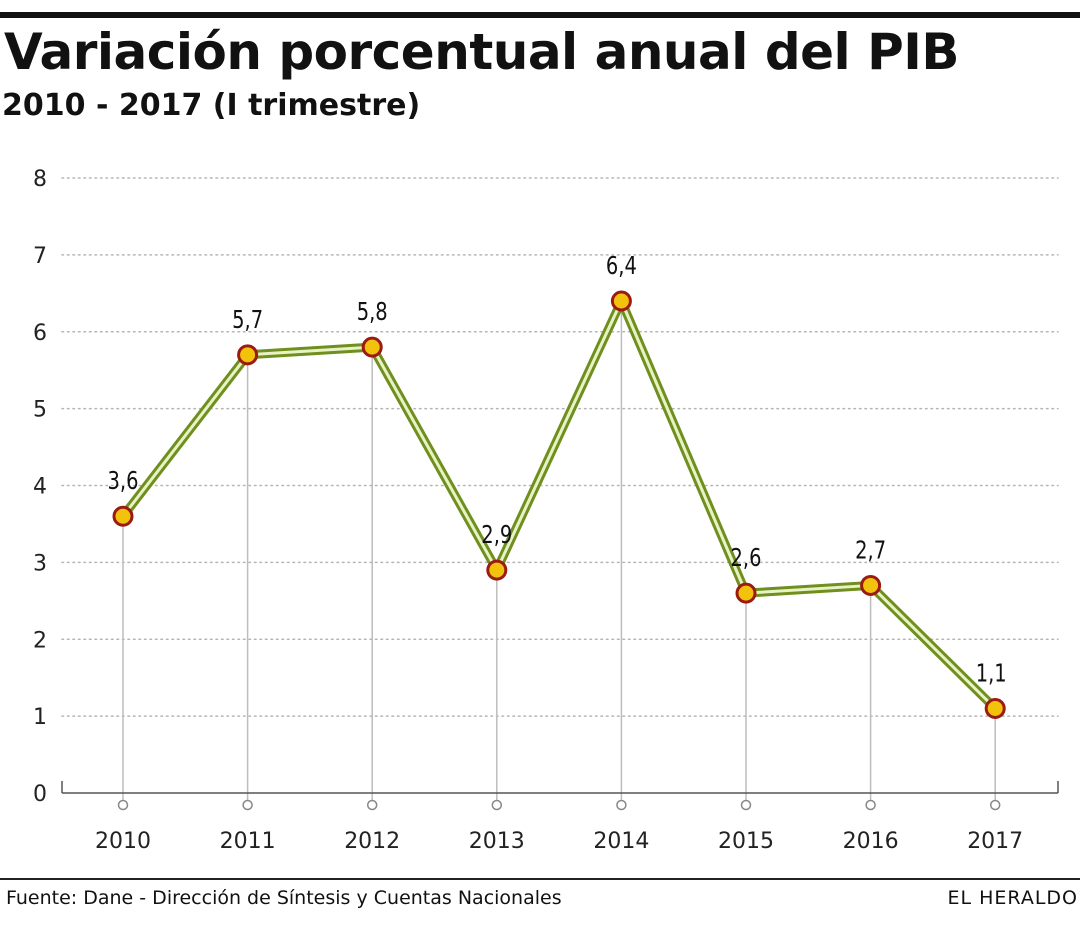 The height and width of the screenshot is (938, 1080). Describe the element at coordinates (211, 105) in the screenshot. I see `chart-subtitle: 2010 - 2017 (I trimestre)` at that location.